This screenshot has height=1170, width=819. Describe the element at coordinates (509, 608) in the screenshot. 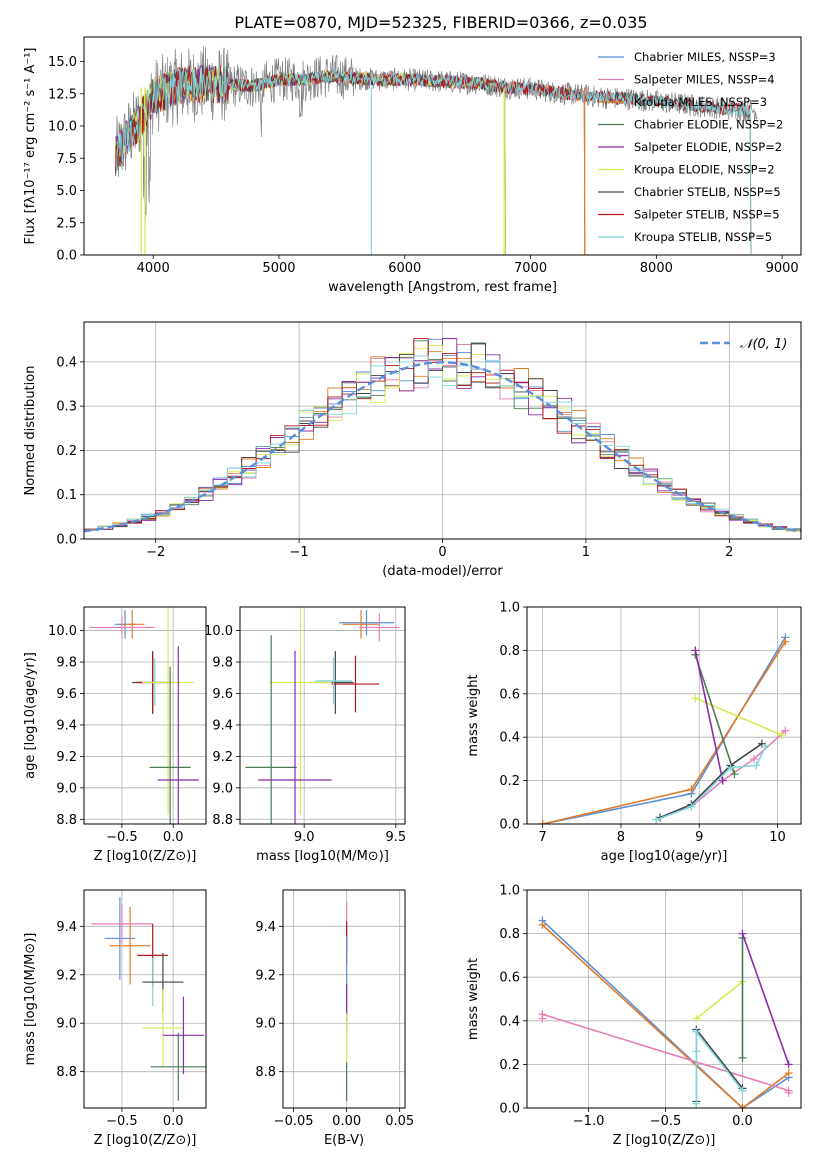

I see `weight-vs-age-y-tick-label: 1.0` at that location.